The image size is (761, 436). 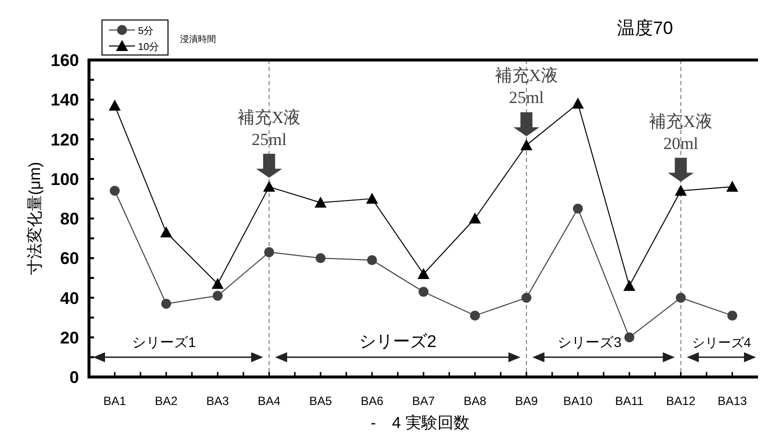 I want to click on x-tick-label: BA6, so click(x=372, y=401).